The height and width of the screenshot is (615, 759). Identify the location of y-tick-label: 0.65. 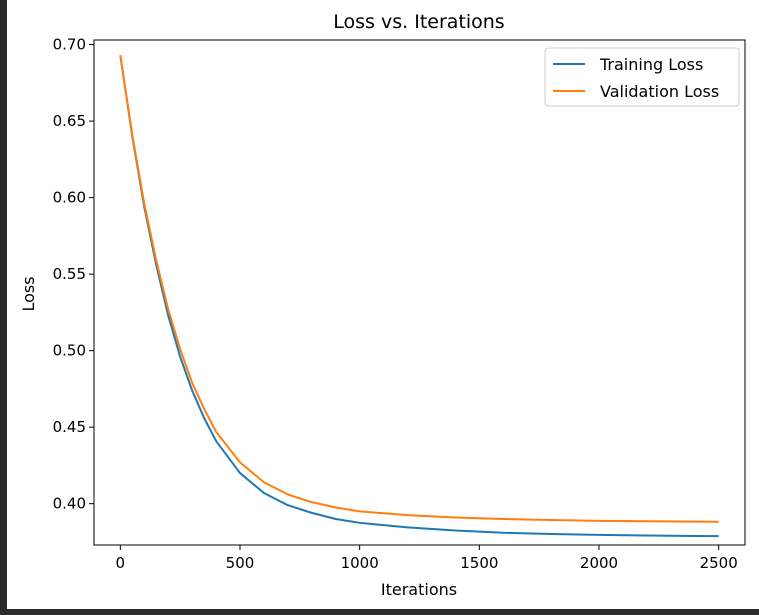
(69, 121).